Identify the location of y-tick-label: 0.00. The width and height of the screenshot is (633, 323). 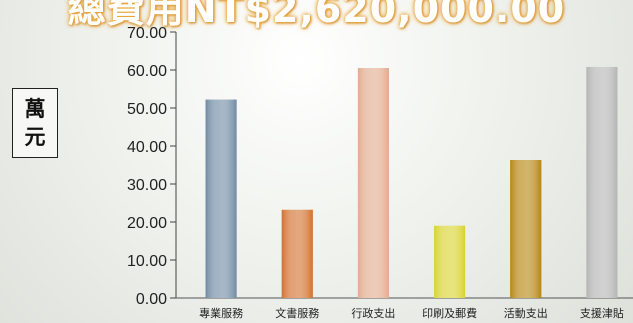
(151, 299).